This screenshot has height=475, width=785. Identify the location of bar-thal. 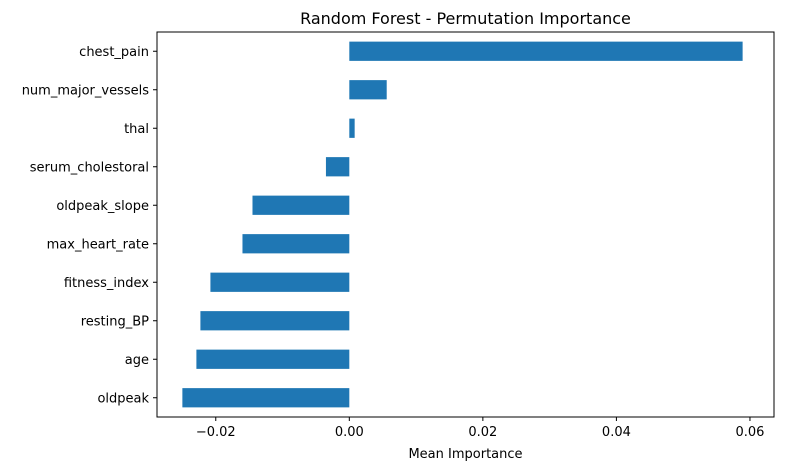
(352, 128).